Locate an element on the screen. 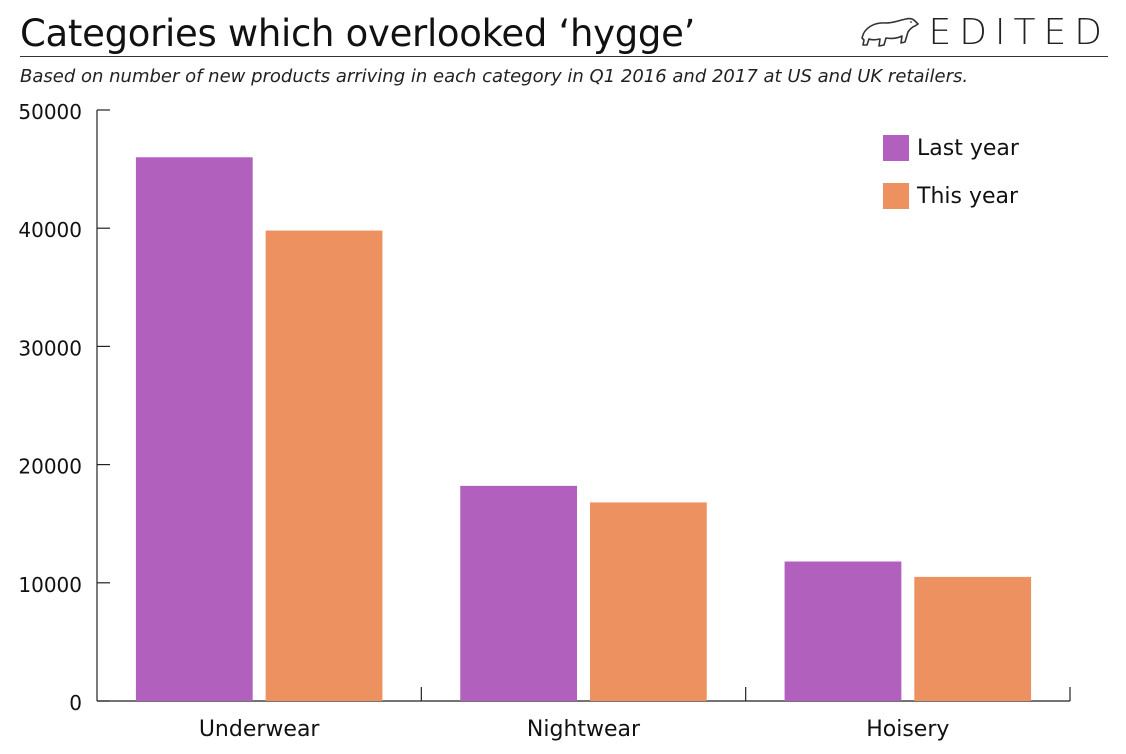  x-axis: Underwear Nightwear Hoisery is located at coordinates (584, 714).